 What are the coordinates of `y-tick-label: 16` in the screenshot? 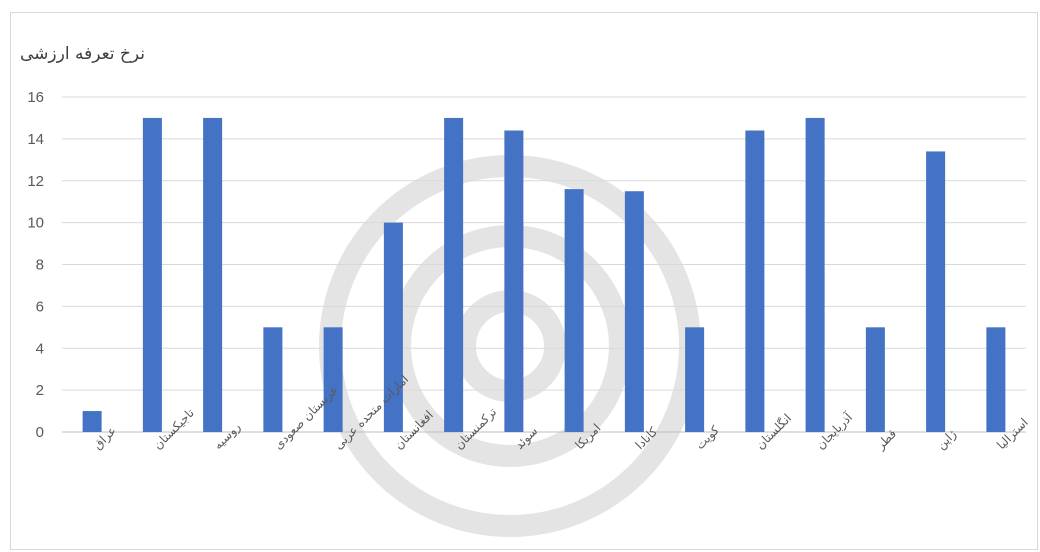 It's located at (35, 97).